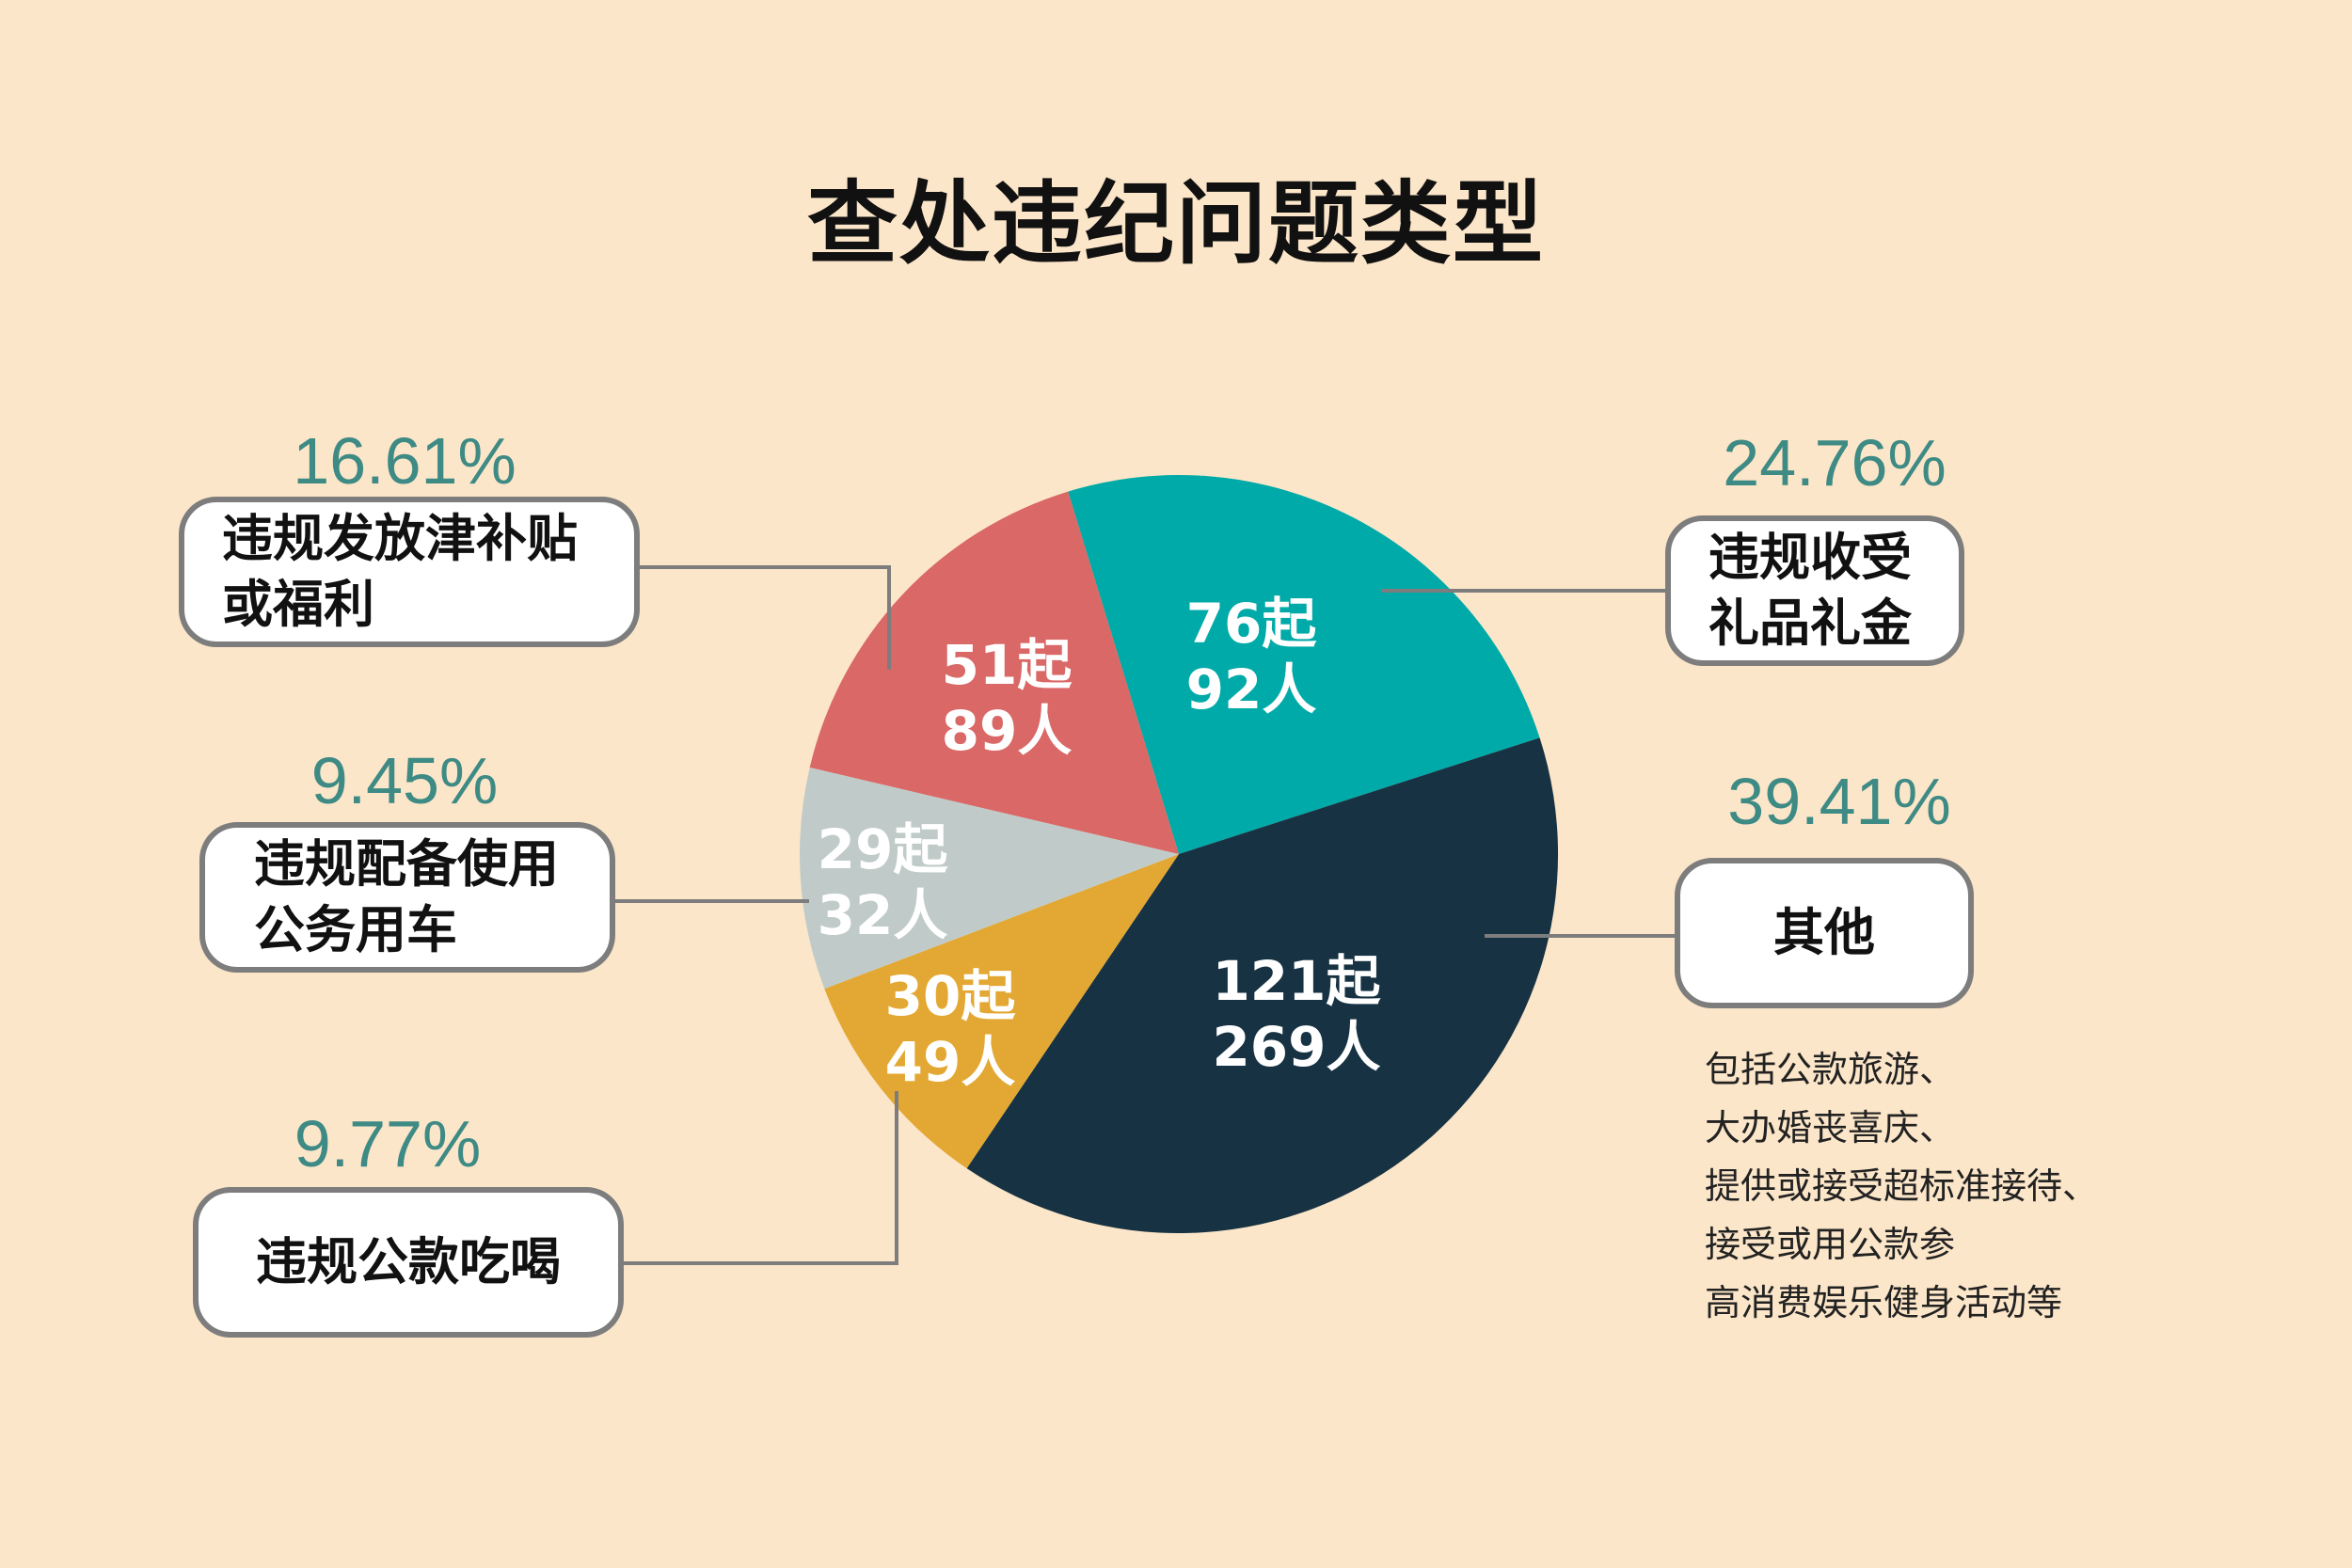 The height and width of the screenshot is (1568, 2352). What do you see at coordinates (1884, 1302) in the screenshot?
I see `note-line: 高消费娱乐健身活动等` at bounding box center [1884, 1302].